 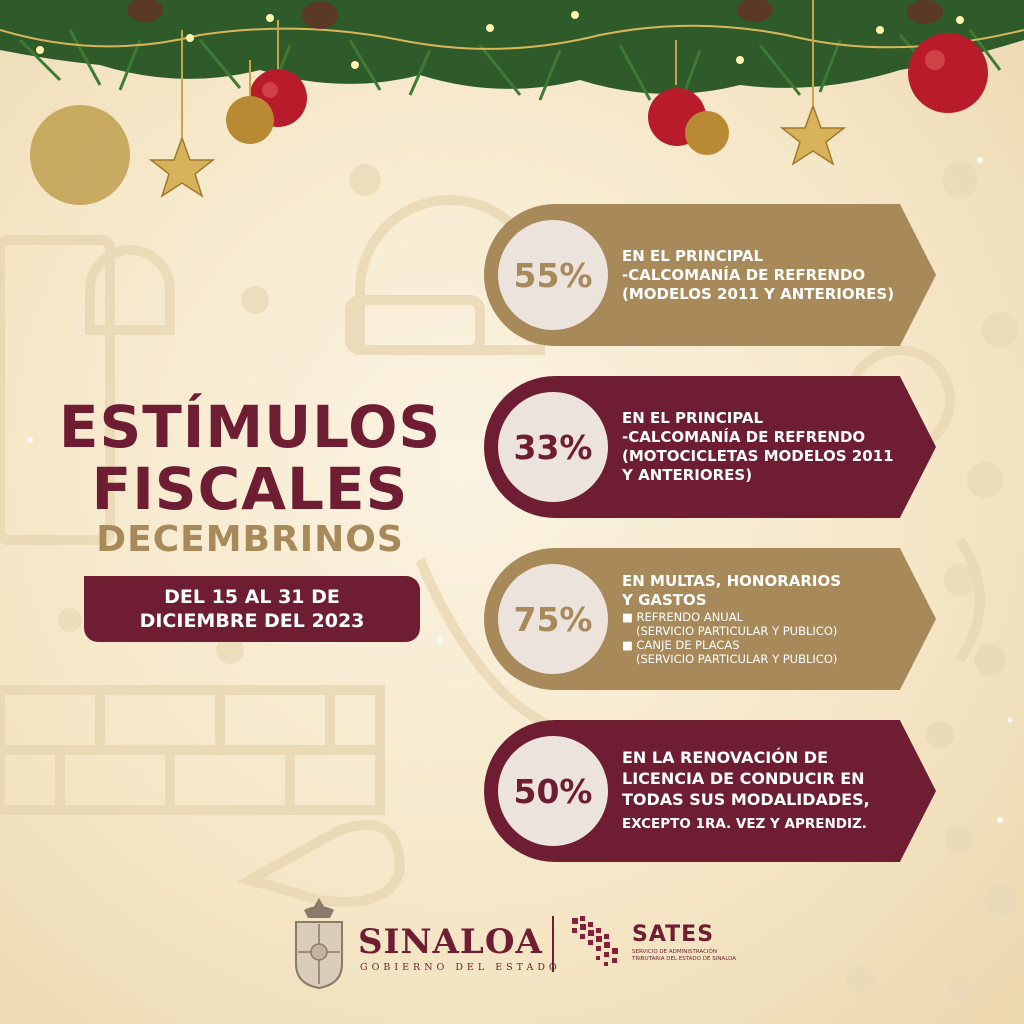 I want to click on percent-circle: 55%, so click(x=553, y=275).